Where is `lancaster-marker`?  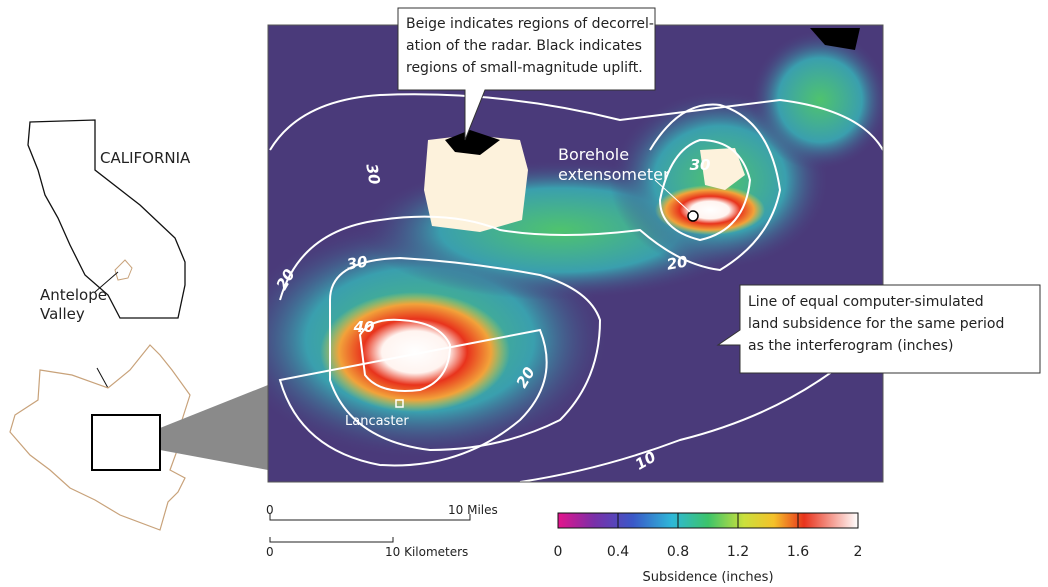
lancaster-marker is located at coordinates (399, 403).